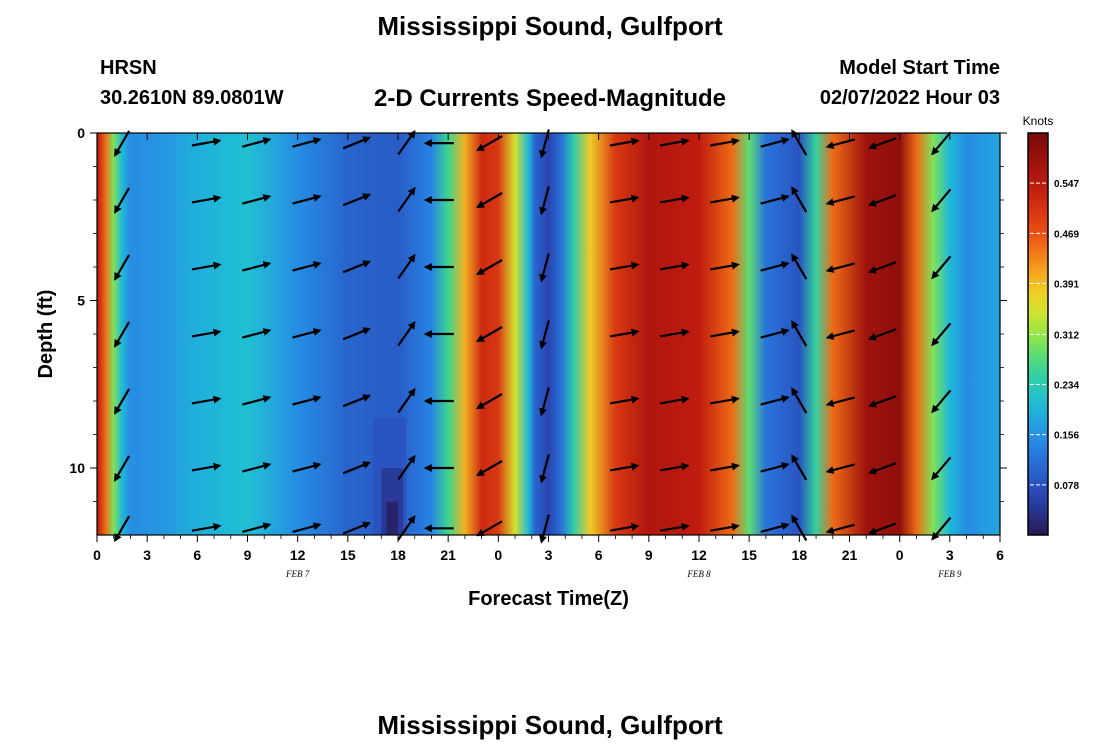  What do you see at coordinates (1066, 486) in the screenshot?
I see `colorbar-tick-label: 0.078` at bounding box center [1066, 486].